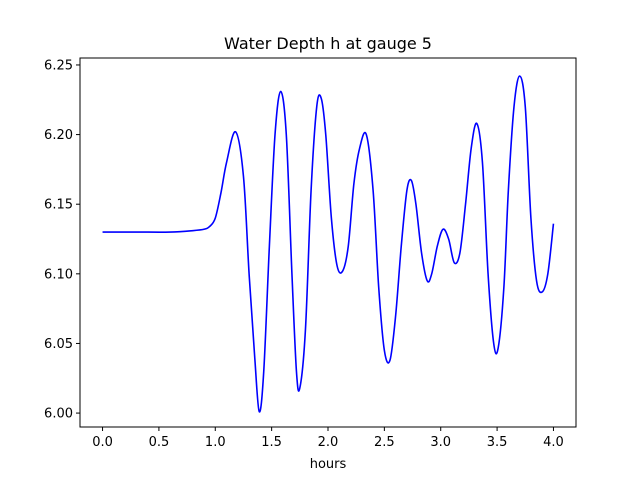 The width and height of the screenshot is (640, 480). Describe the element at coordinates (384, 442) in the screenshot. I see `x-tick-label: 2.5` at that location.